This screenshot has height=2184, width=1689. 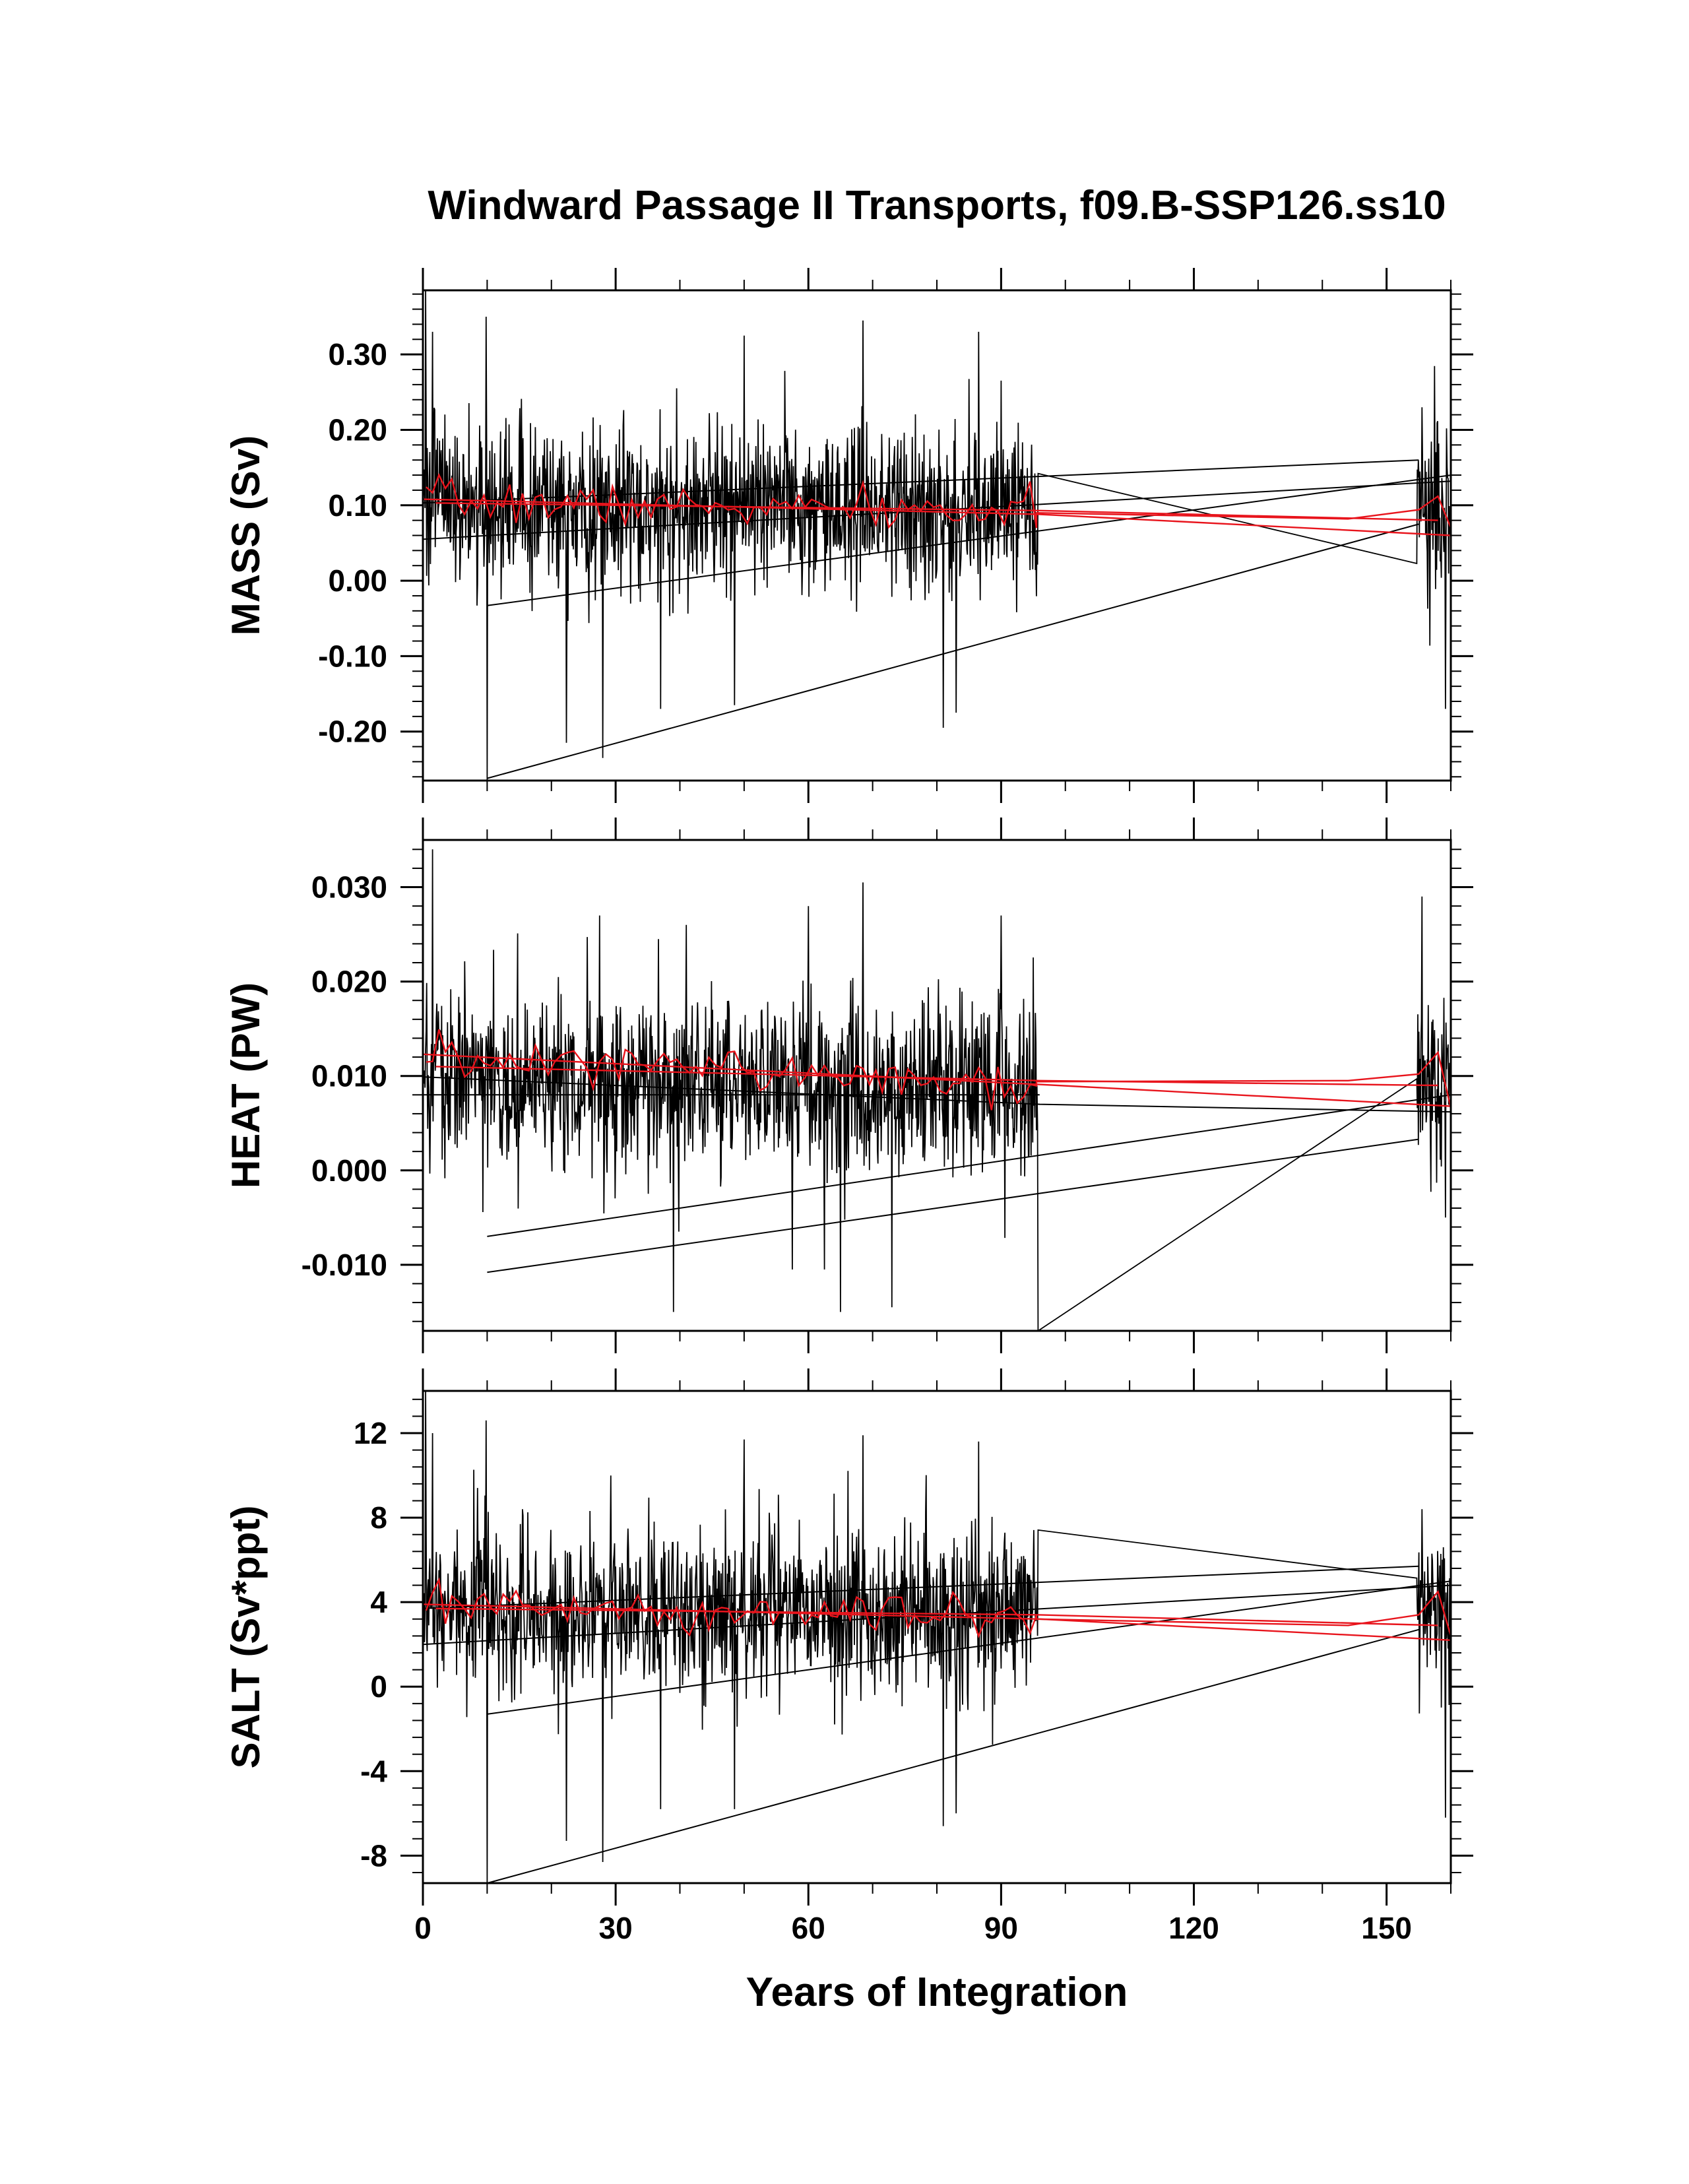 What do you see at coordinates (808, 1928) in the screenshot?
I see `x-tick-label: 60` at bounding box center [808, 1928].